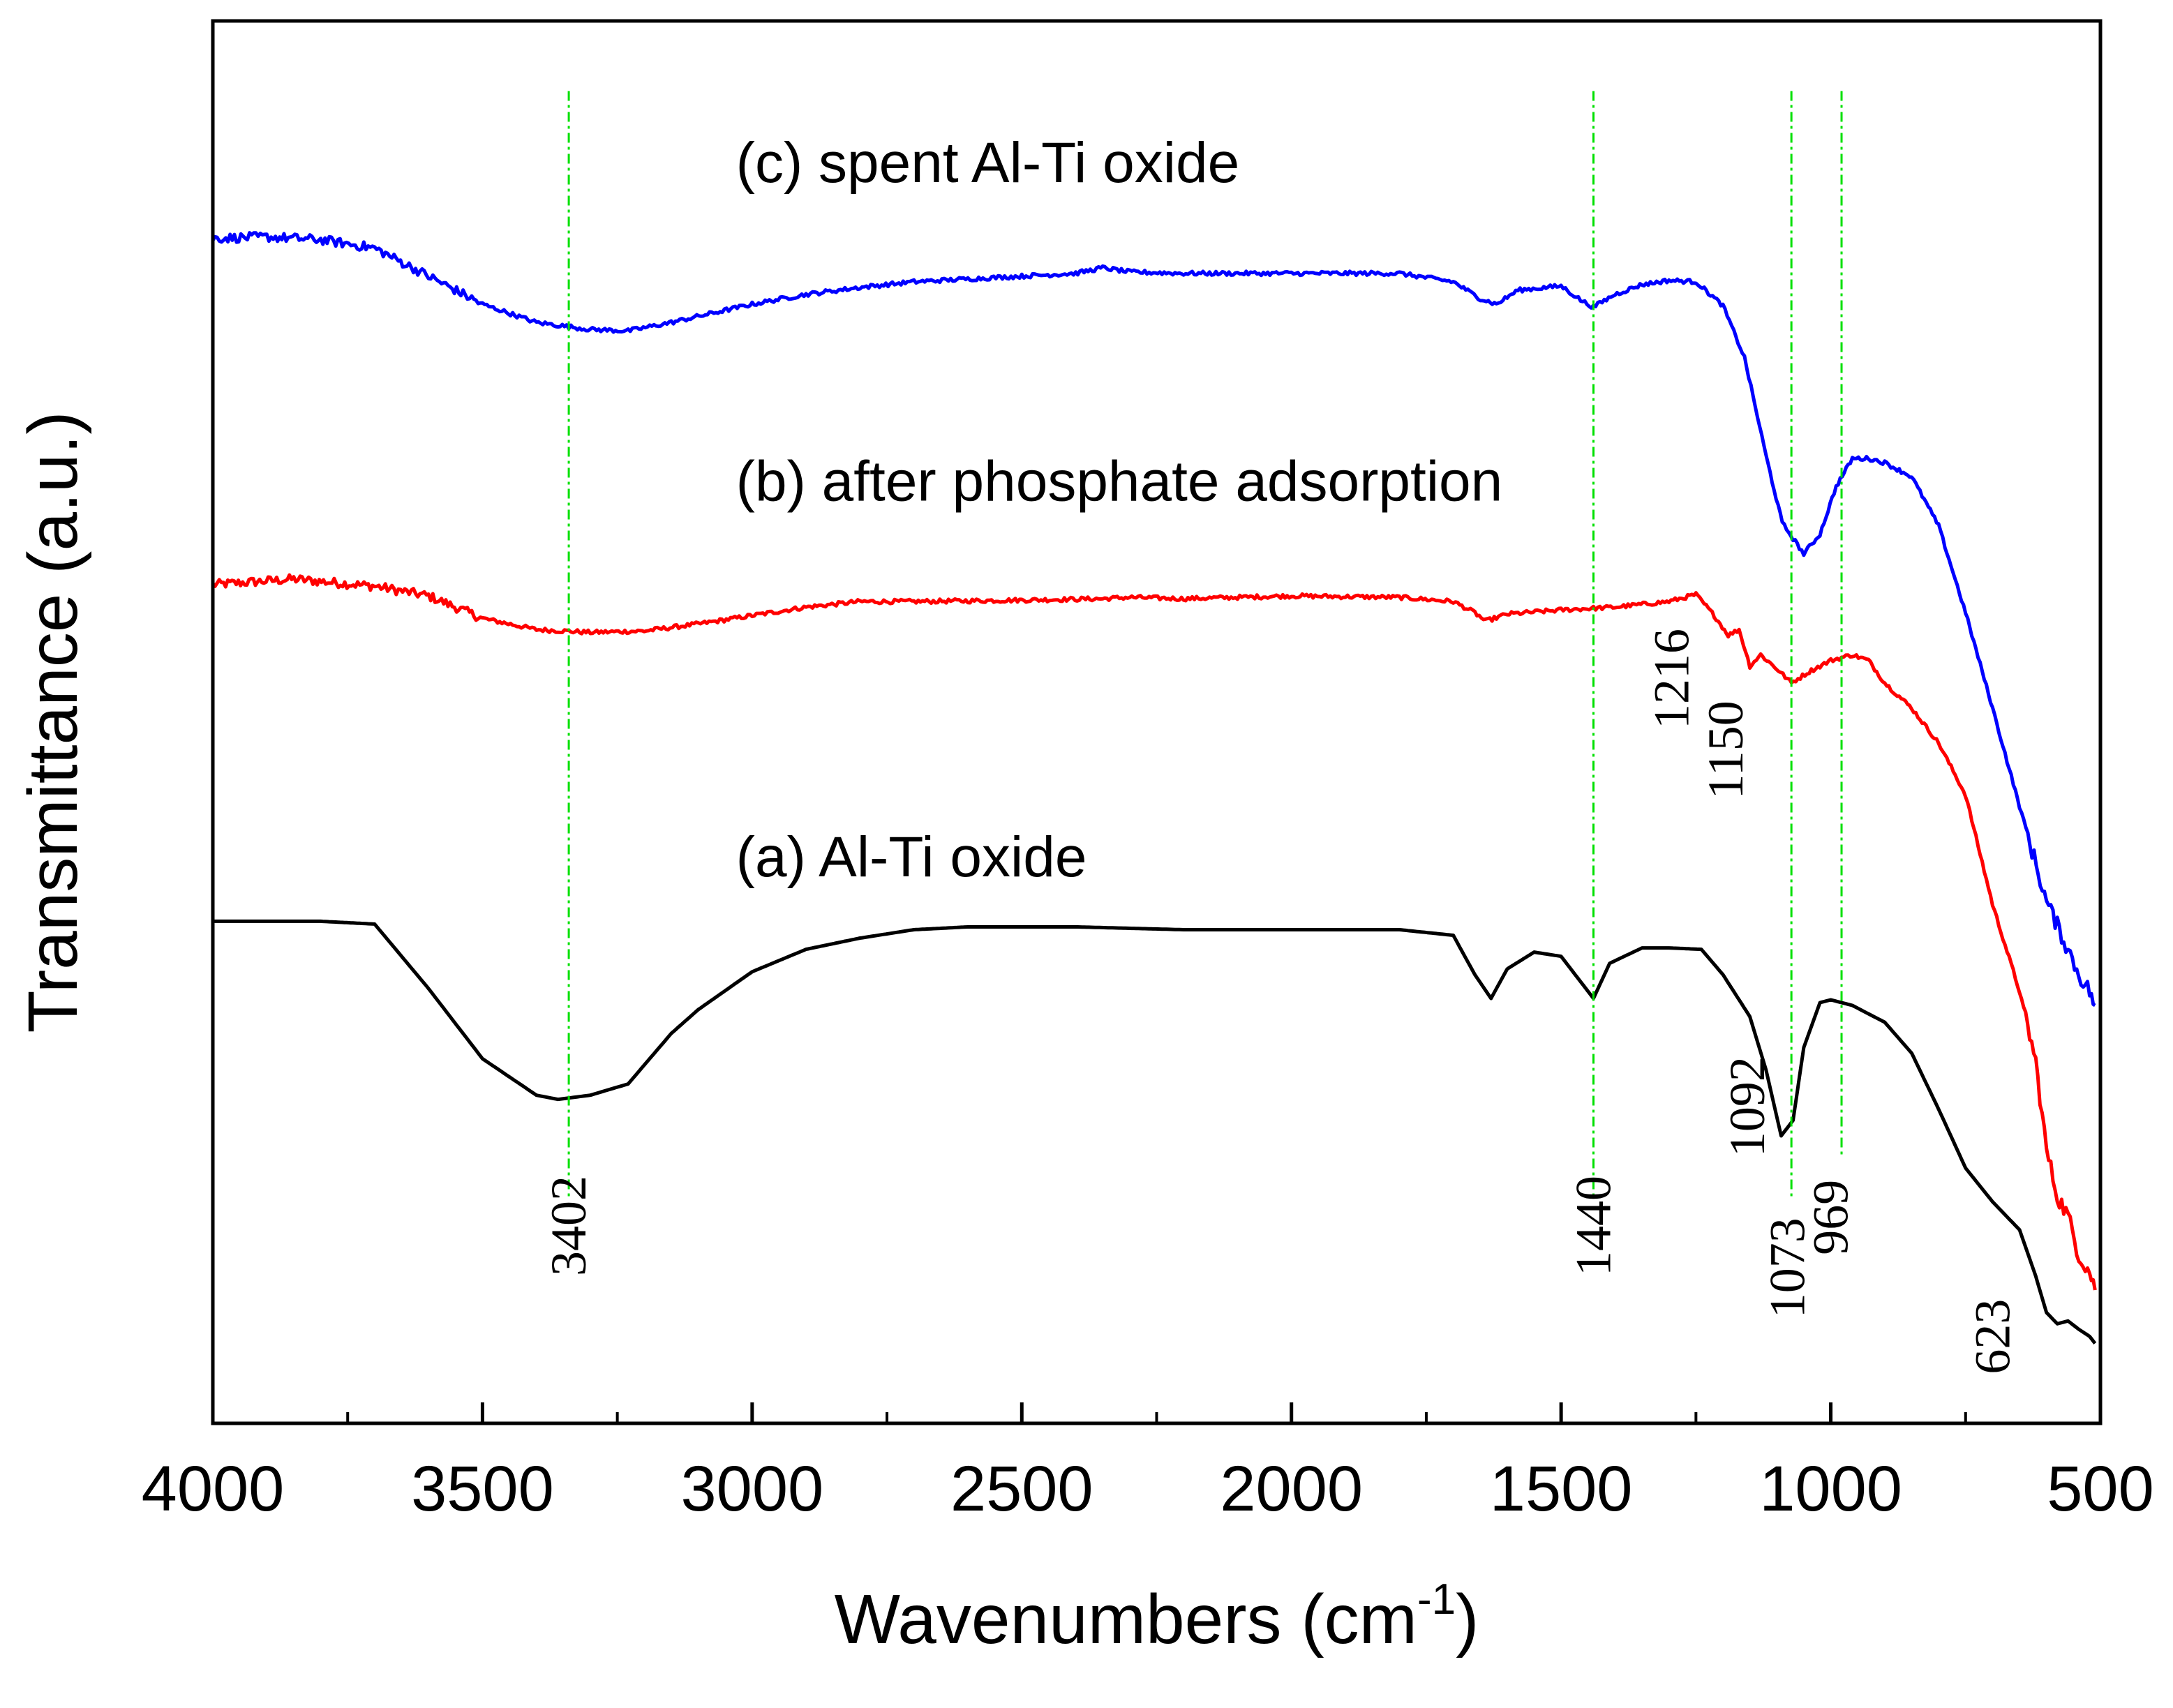 Image resolution: width=2173 pixels, height=1708 pixels. Describe the element at coordinates (1467, 1619) in the screenshot. I see `x-axis-label-close: )` at that location.